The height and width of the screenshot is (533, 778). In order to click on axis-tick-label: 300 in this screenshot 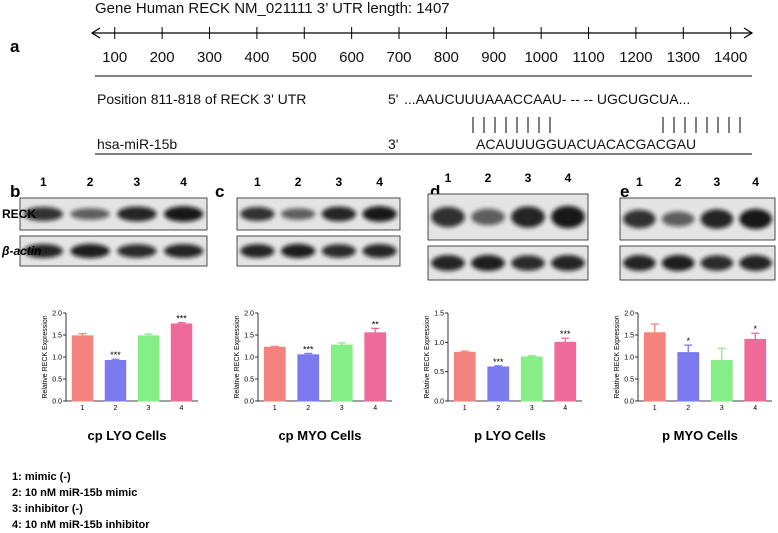, I will do `click(209, 57)`.